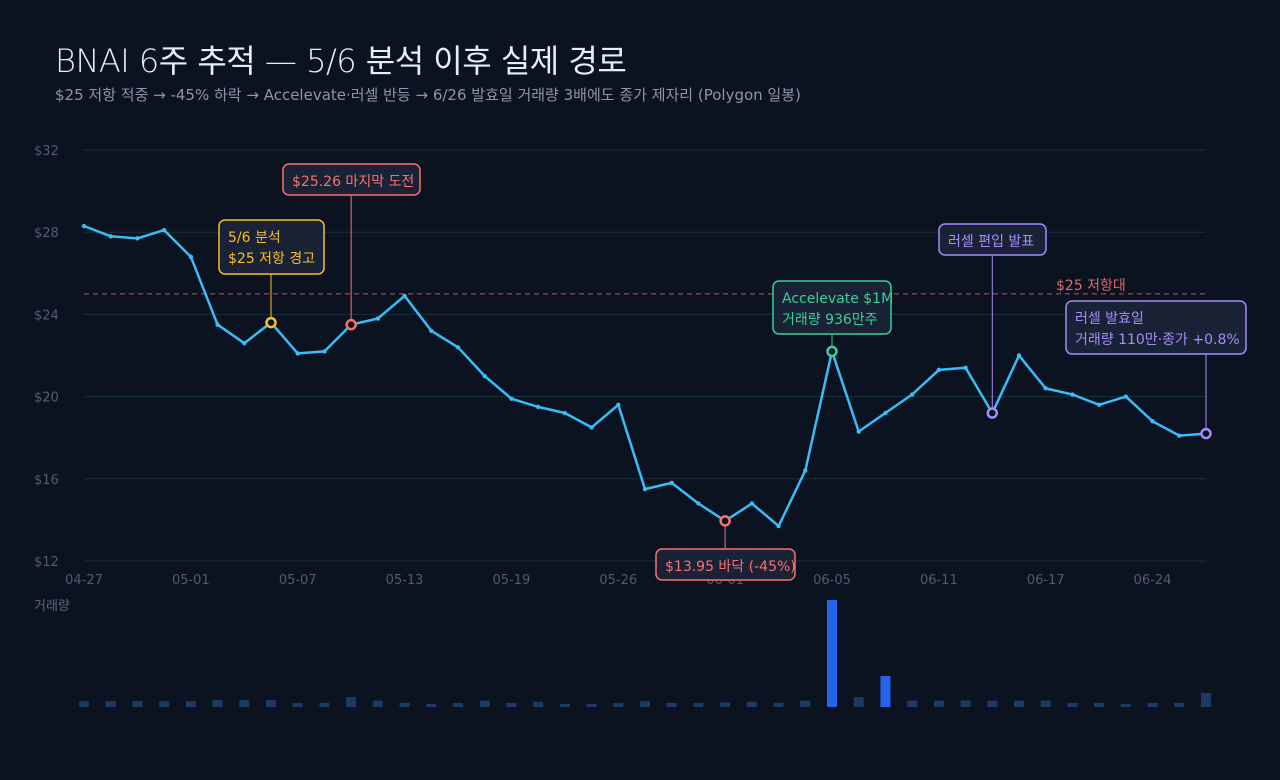  I want to click on x-tick-label: 05-13, so click(405, 580).